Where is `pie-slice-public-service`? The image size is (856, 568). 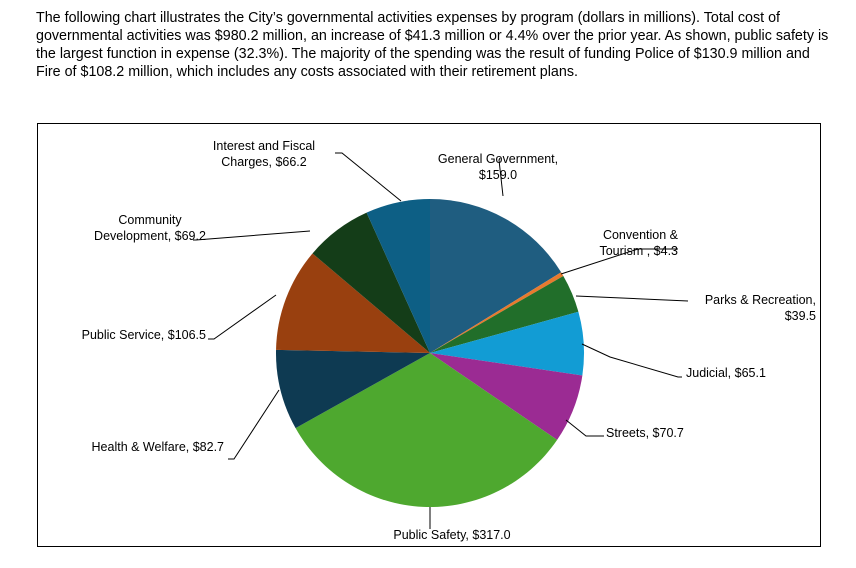 pie-slice-public-service is located at coordinates (353, 303).